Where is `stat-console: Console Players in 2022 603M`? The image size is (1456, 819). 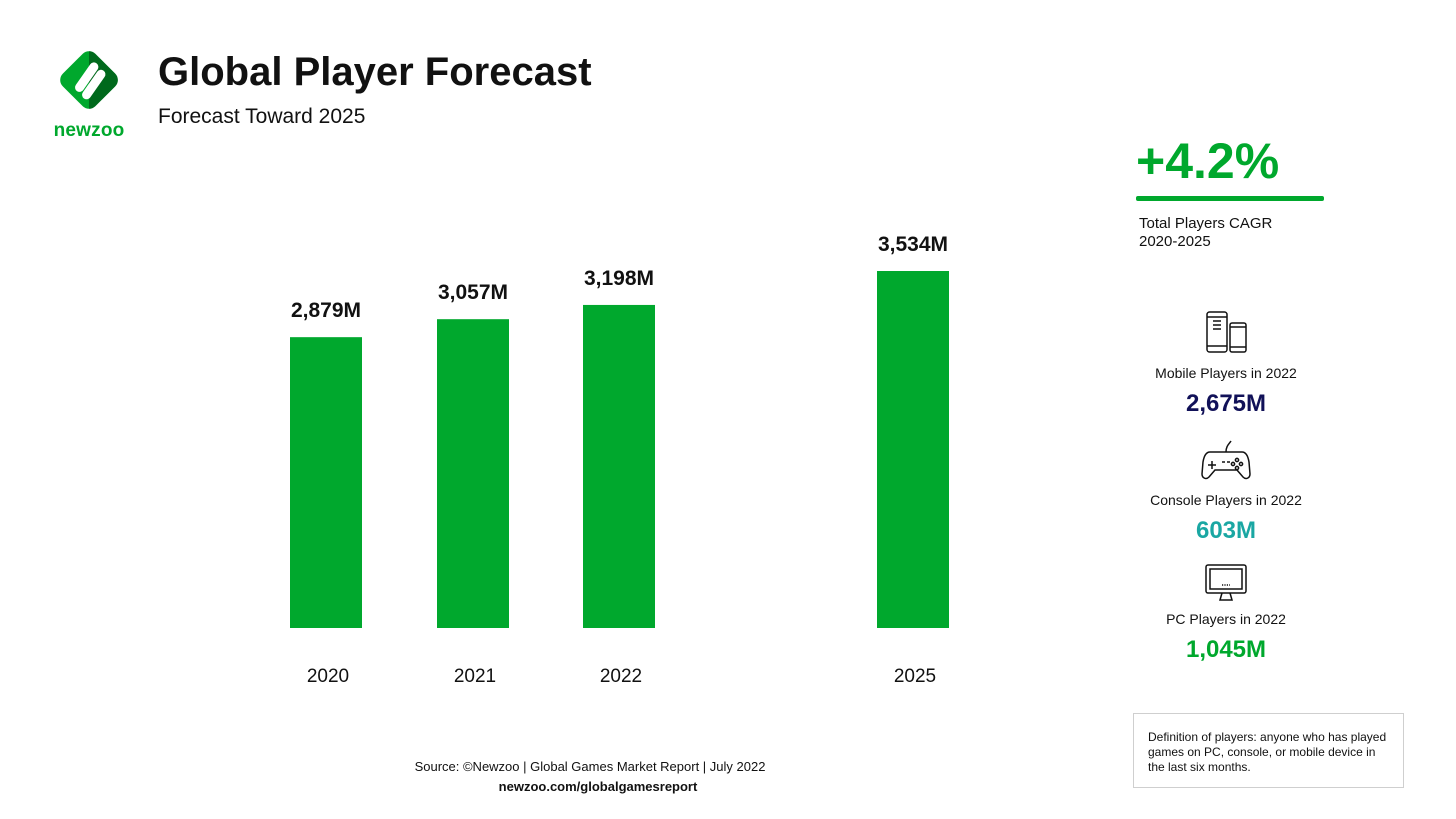 stat-console: Console Players in 2022 603M is located at coordinates (1226, 491).